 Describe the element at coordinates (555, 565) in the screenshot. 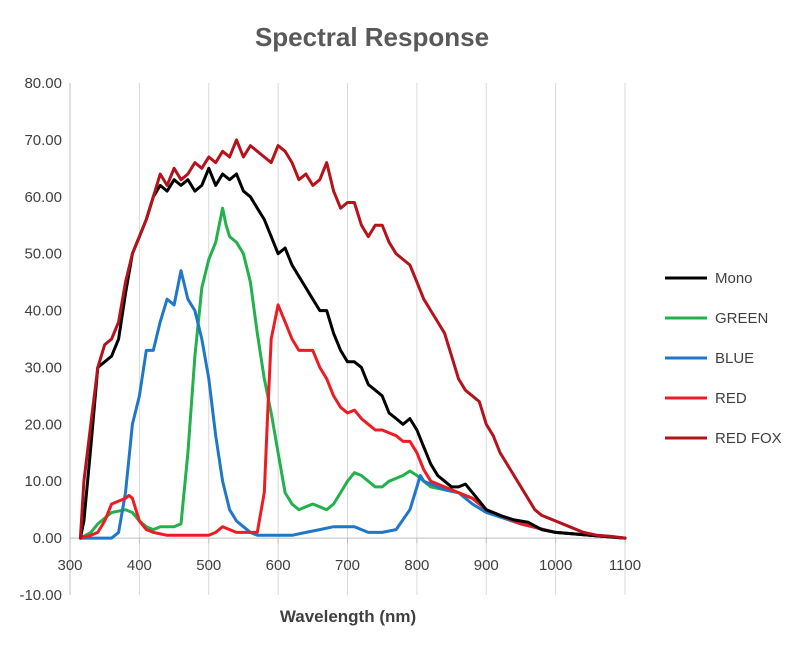

I see `x-tick-label: 1000` at that location.